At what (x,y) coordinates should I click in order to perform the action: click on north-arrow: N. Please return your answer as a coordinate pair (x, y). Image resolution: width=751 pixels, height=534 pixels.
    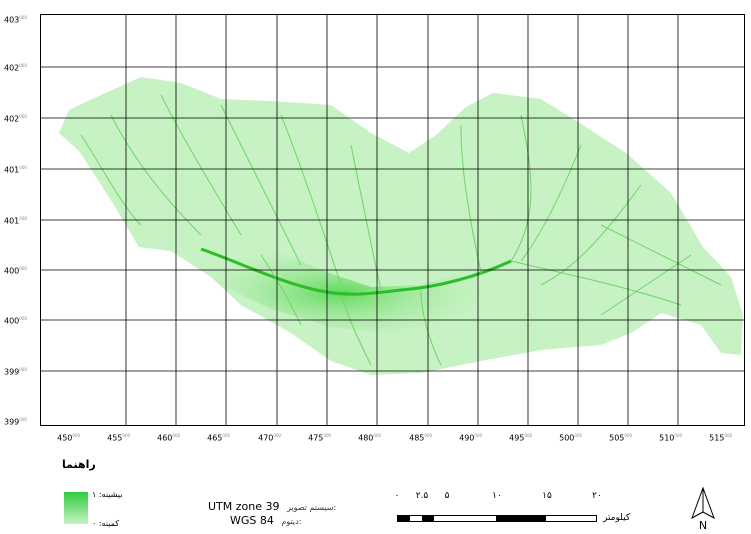
    Looking at the image, I should click on (703, 510).